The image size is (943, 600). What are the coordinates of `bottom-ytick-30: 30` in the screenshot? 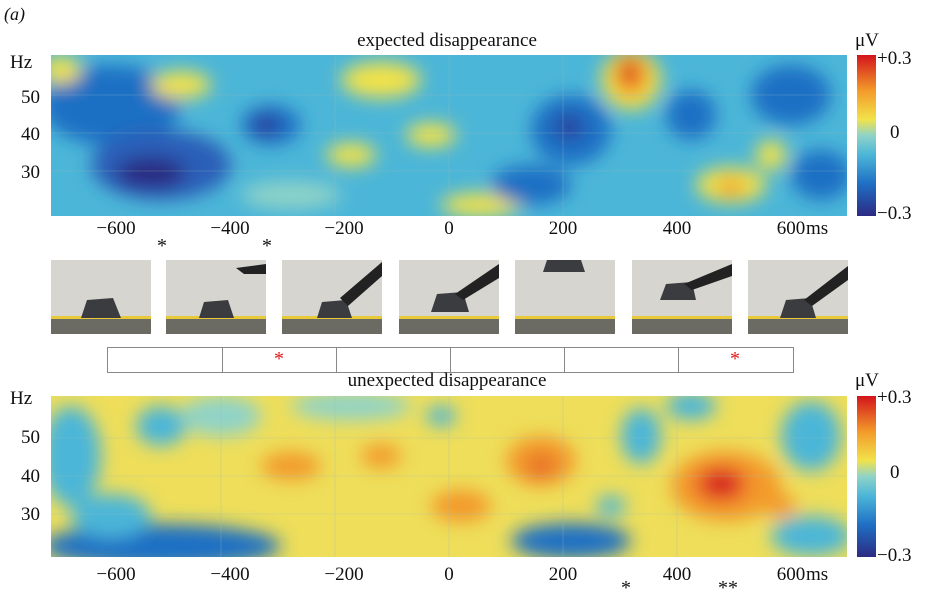 It's located at (30, 514).